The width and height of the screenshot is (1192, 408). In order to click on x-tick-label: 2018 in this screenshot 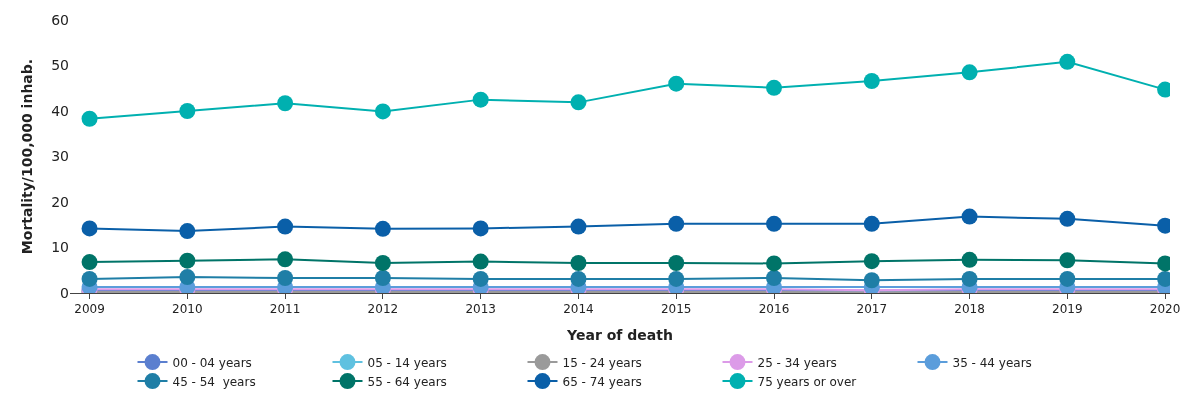, I will do `click(969, 309)`.